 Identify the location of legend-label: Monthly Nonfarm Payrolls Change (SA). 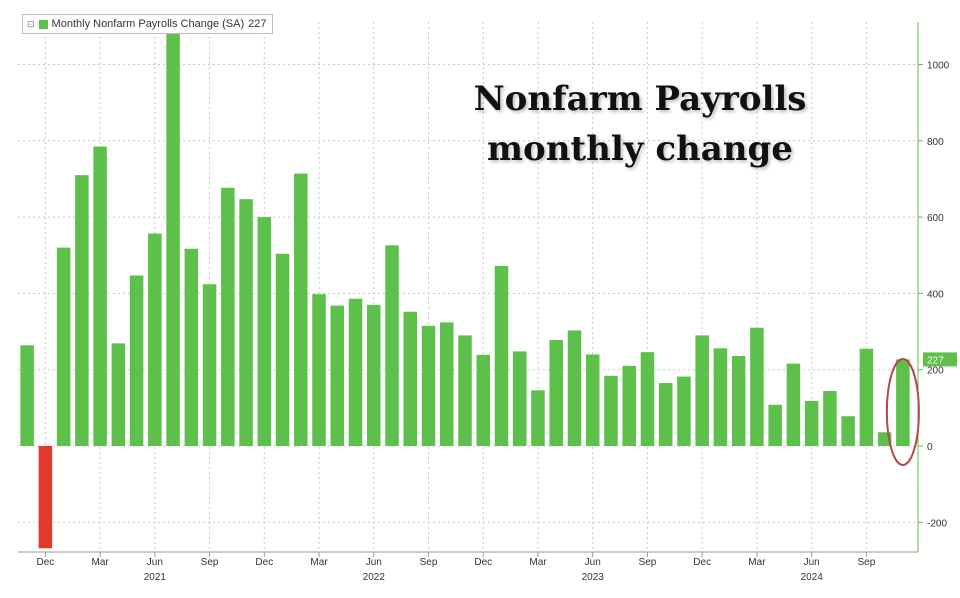
(148, 24).